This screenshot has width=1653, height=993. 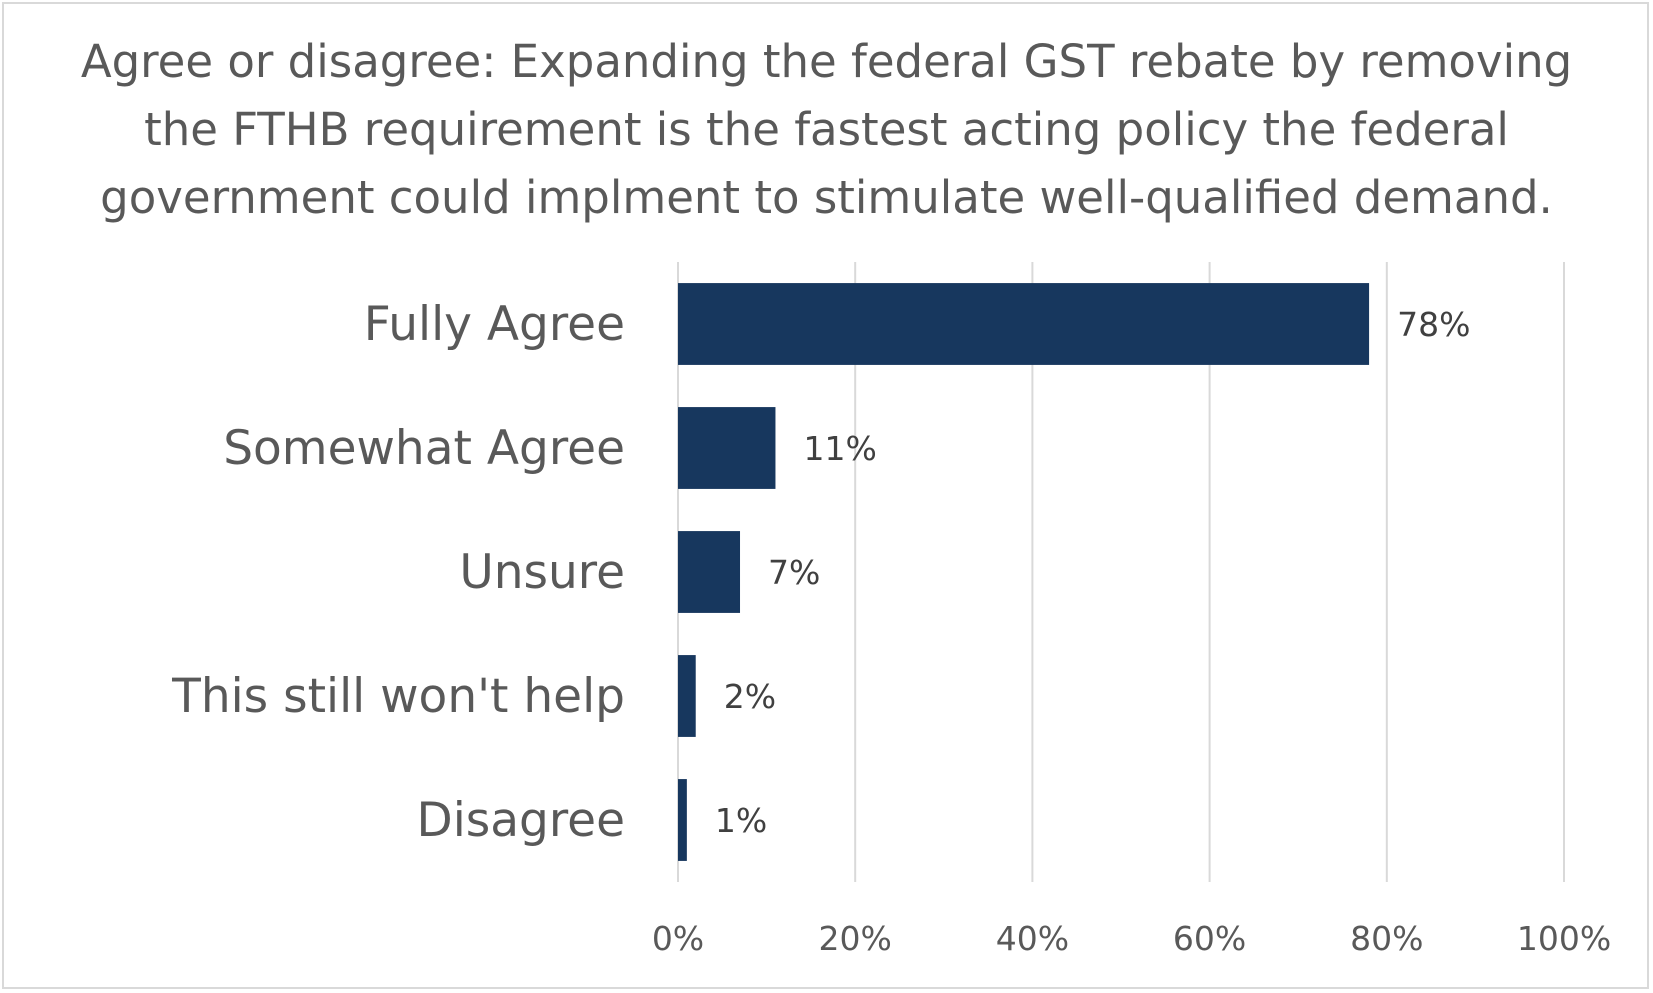 What do you see at coordinates (1032, 938) in the screenshot?
I see `x-tick-label: 40%` at bounding box center [1032, 938].